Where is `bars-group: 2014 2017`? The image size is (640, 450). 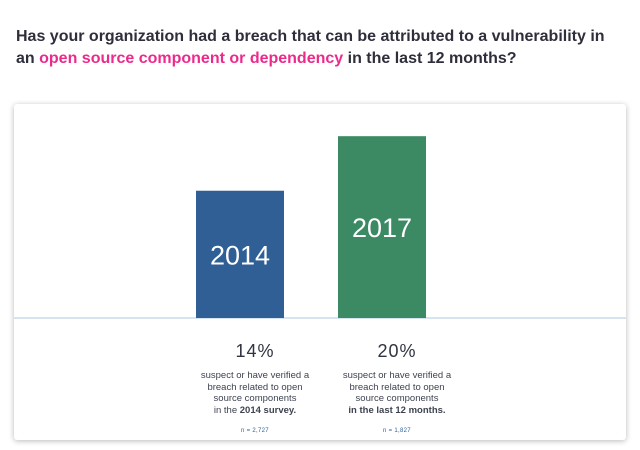 bars-group: 2014 2017 is located at coordinates (311, 227).